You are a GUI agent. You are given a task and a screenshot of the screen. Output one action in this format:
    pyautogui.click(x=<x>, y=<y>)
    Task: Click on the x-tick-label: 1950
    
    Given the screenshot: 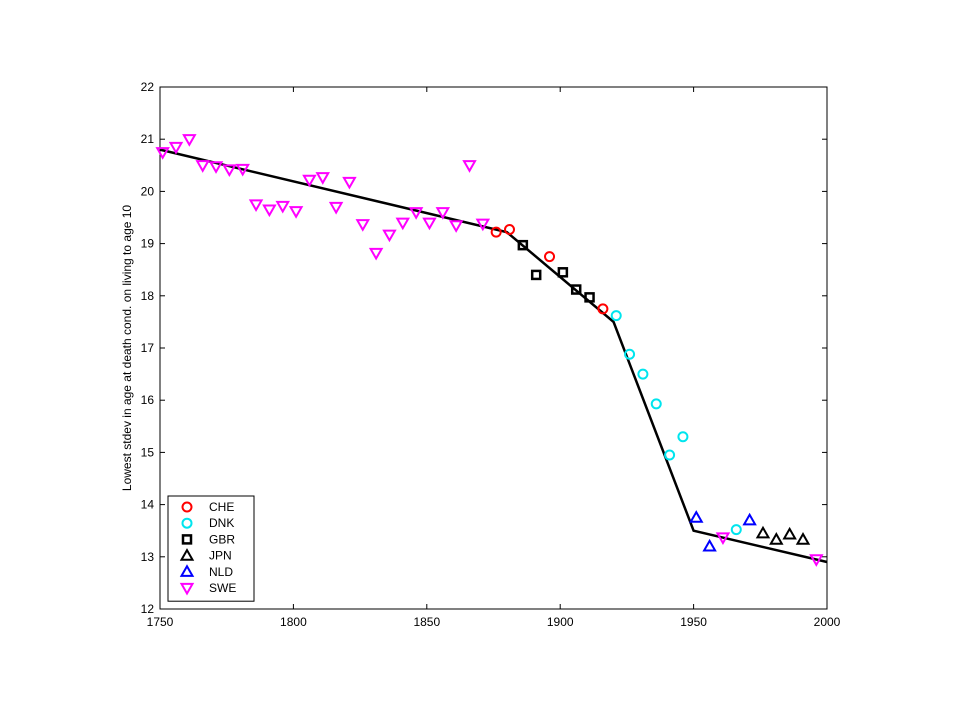 What is the action you would take?
    pyautogui.click(x=693, y=622)
    